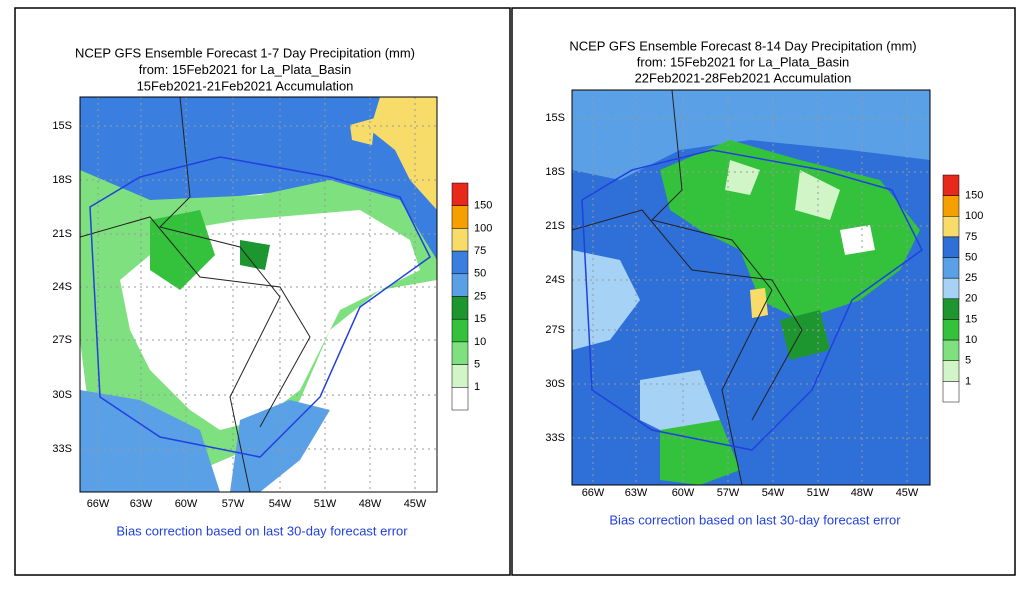  What do you see at coordinates (555, 330) in the screenshot?
I see `lat-label: 27S` at bounding box center [555, 330].